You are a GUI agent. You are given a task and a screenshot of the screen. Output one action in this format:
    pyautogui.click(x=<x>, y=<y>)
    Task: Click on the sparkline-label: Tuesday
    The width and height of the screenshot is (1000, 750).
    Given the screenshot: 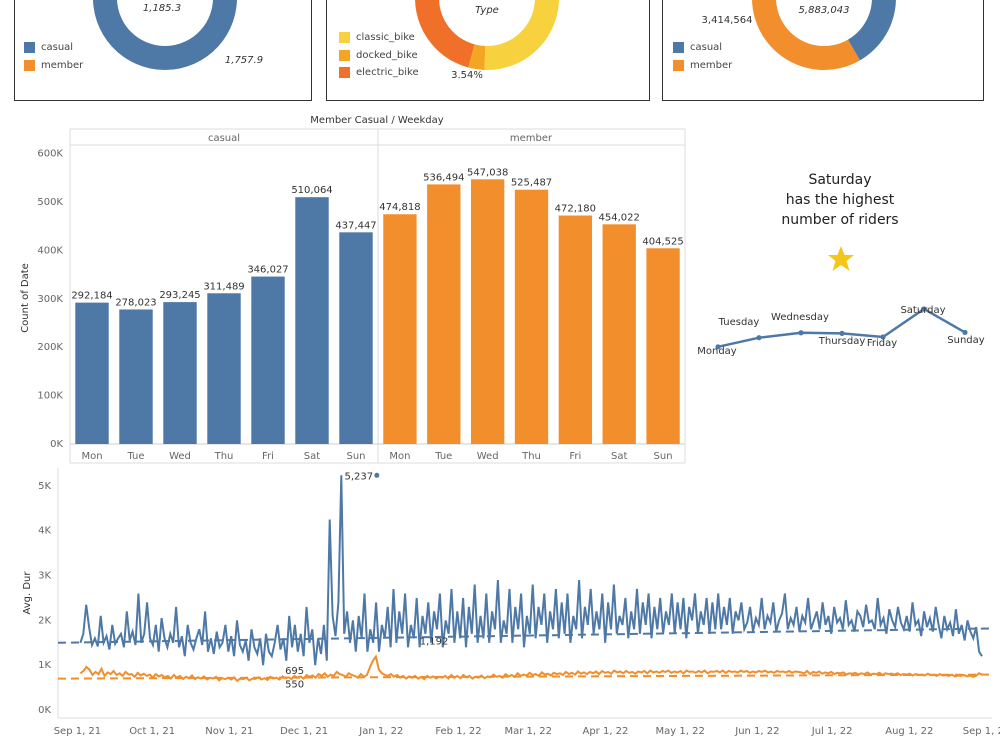 What is the action you would take?
    pyautogui.click(x=739, y=322)
    